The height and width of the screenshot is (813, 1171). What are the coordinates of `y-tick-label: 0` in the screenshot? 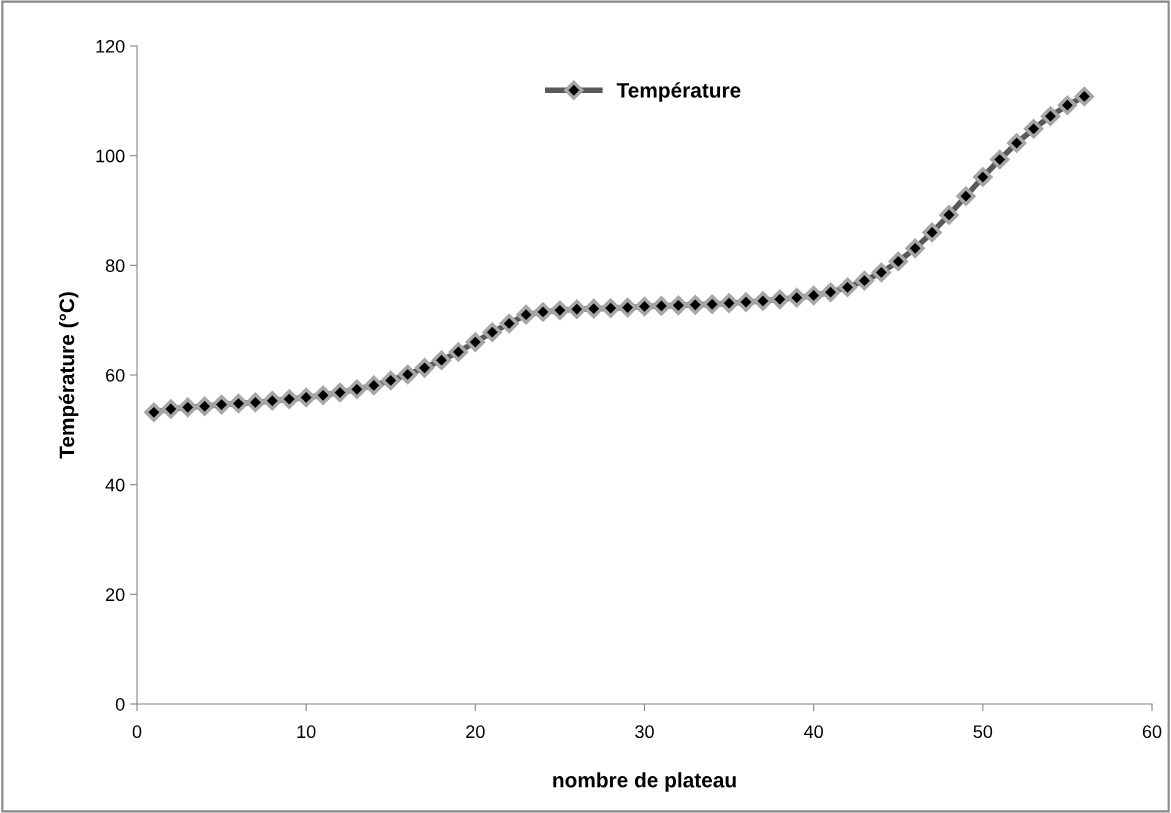 It's located at (120, 704).